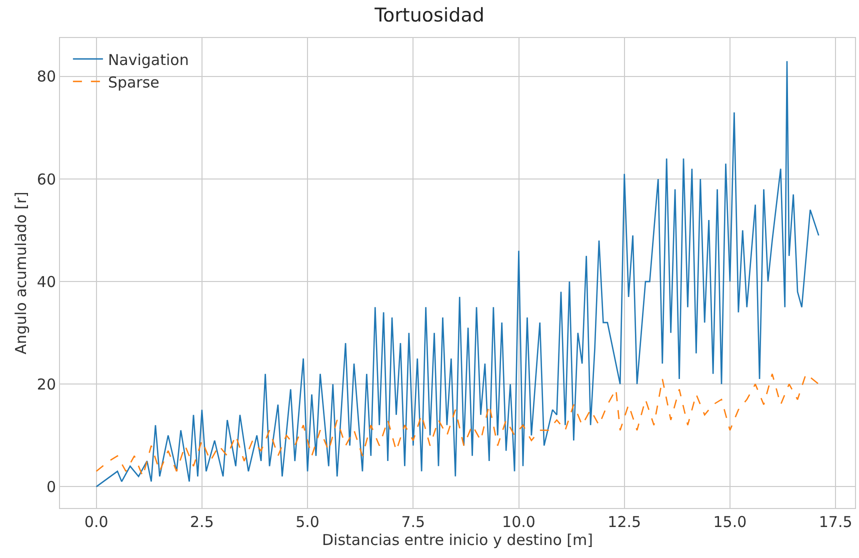 This screenshot has height=558, width=859. What do you see at coordinates (46, 384) in the screenshot?
I see `y-tick-label: 20` at bounding box center [46, 384].